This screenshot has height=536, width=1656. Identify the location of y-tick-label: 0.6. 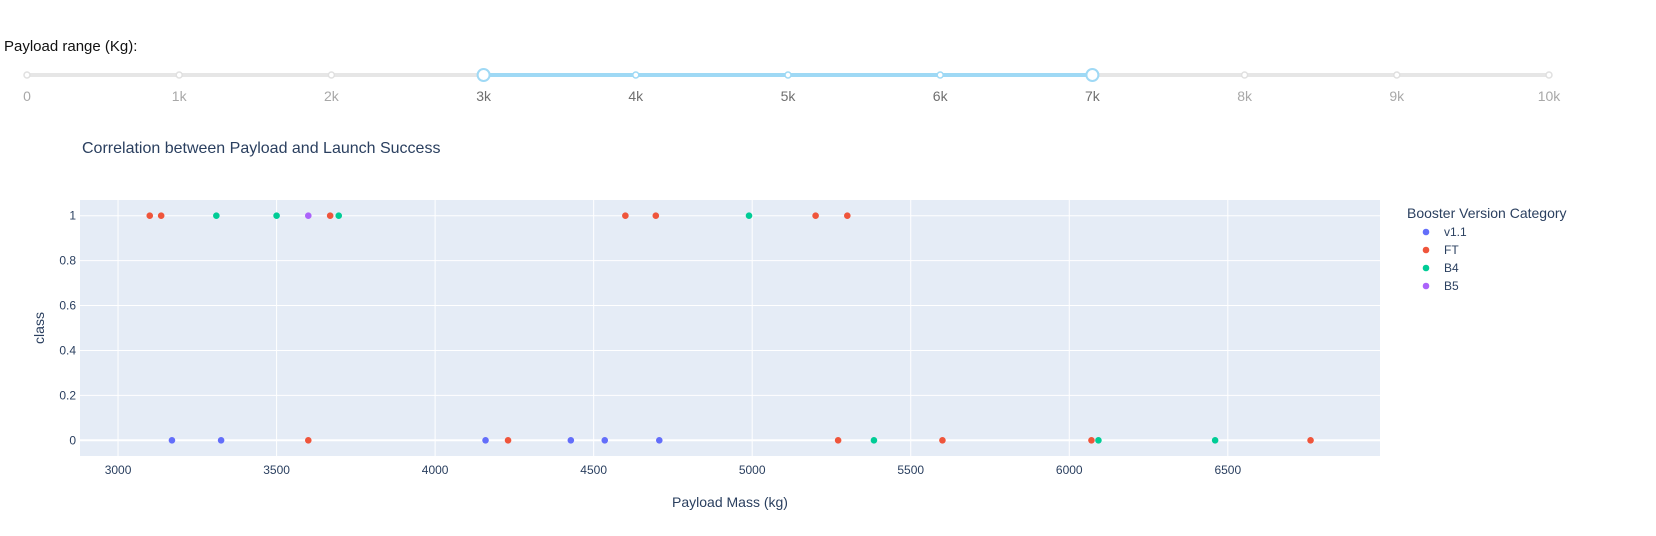
(67, 306).